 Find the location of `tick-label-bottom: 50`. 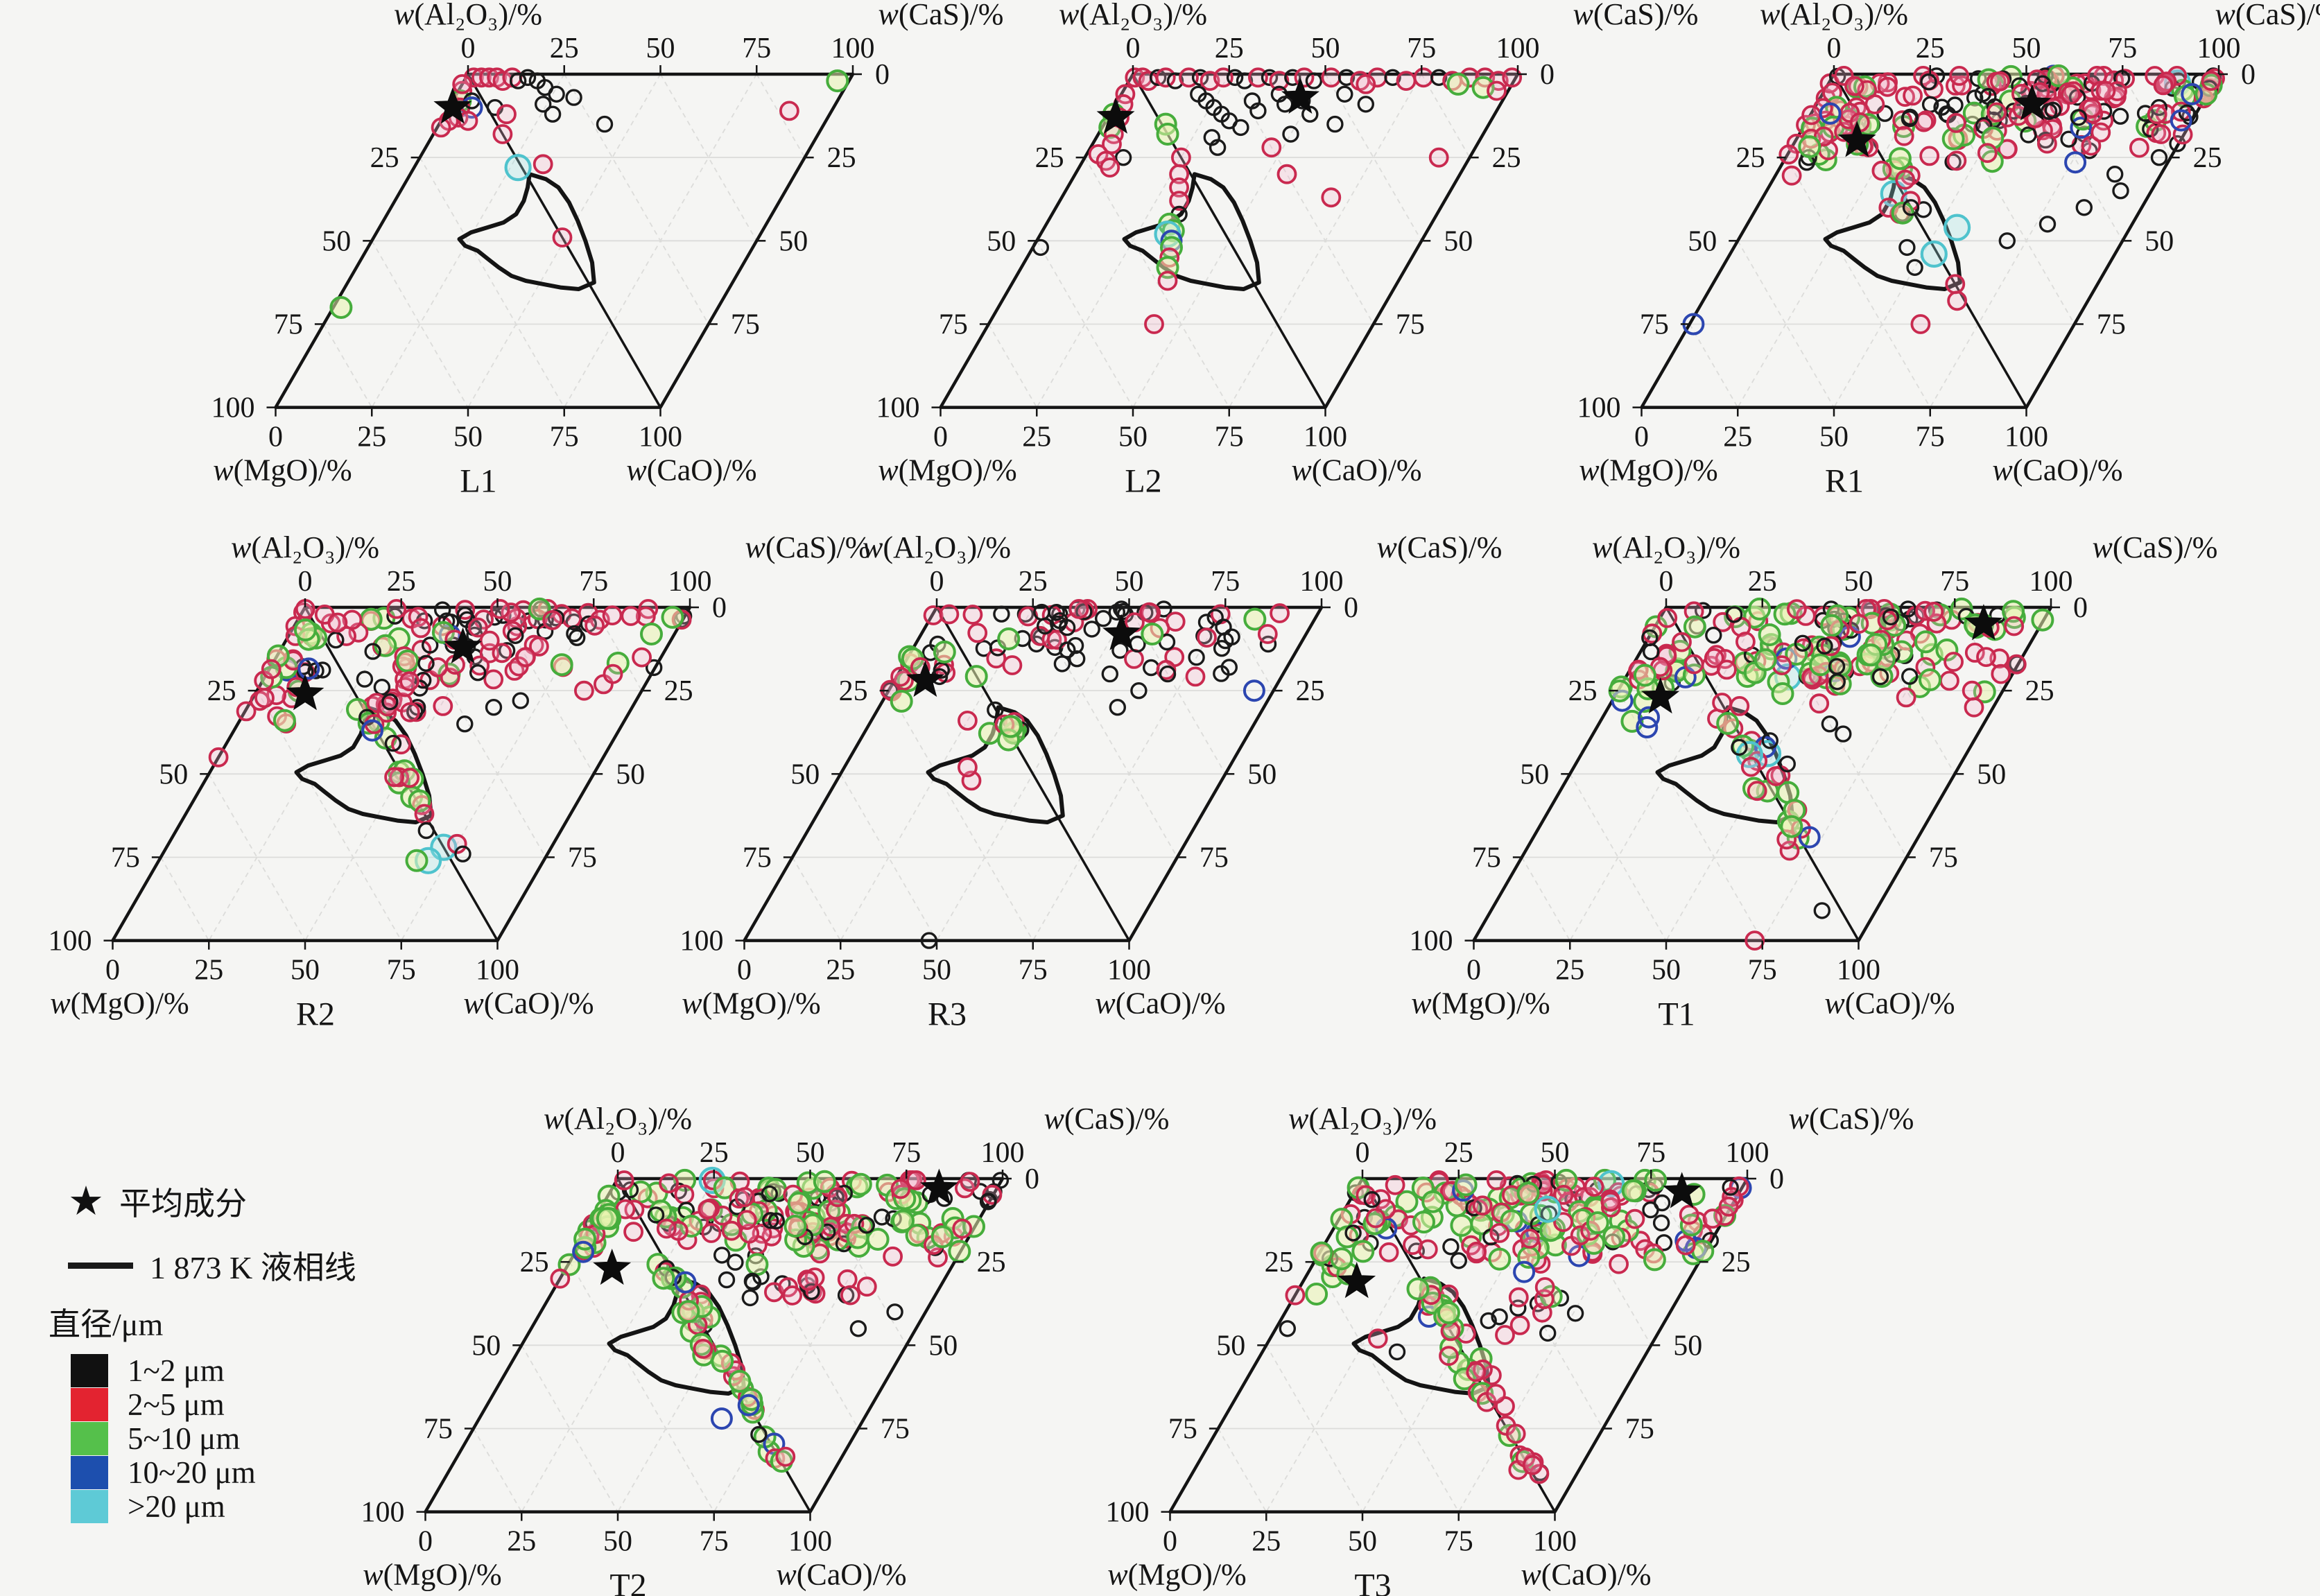

tick-label-bottom: 50 is located at coordinates (1133, 437).